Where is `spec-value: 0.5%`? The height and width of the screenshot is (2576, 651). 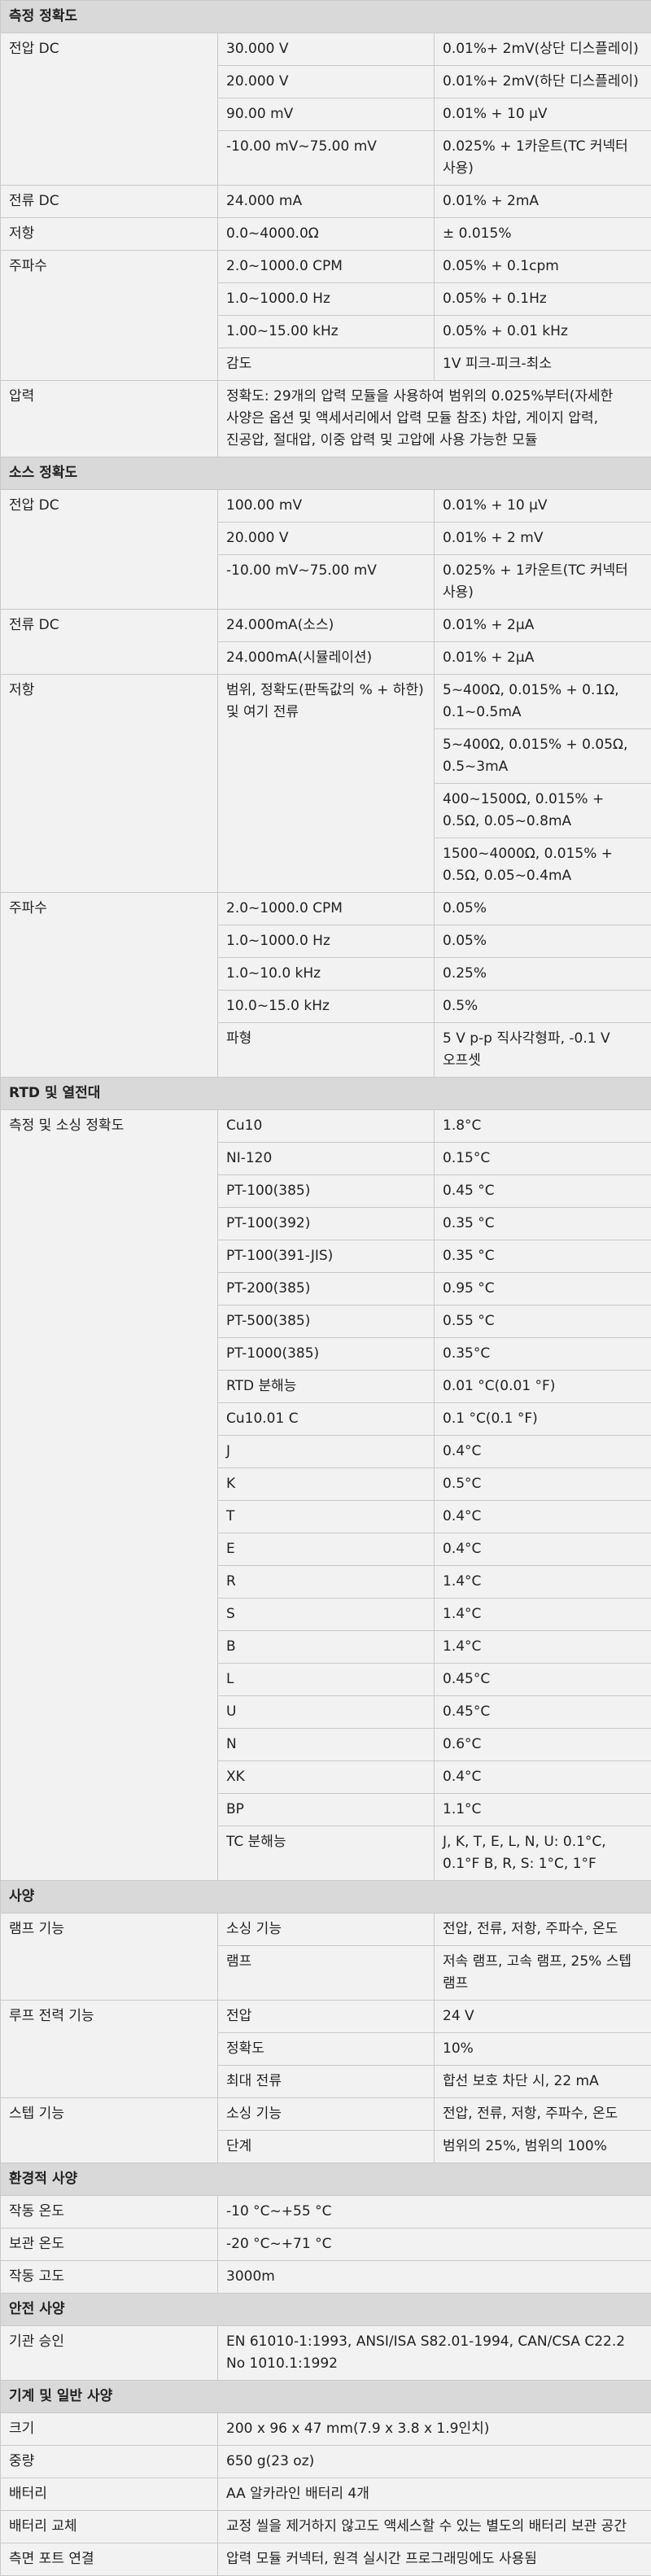 spec-value: 0.5% is located at coordinates (543, 1007).